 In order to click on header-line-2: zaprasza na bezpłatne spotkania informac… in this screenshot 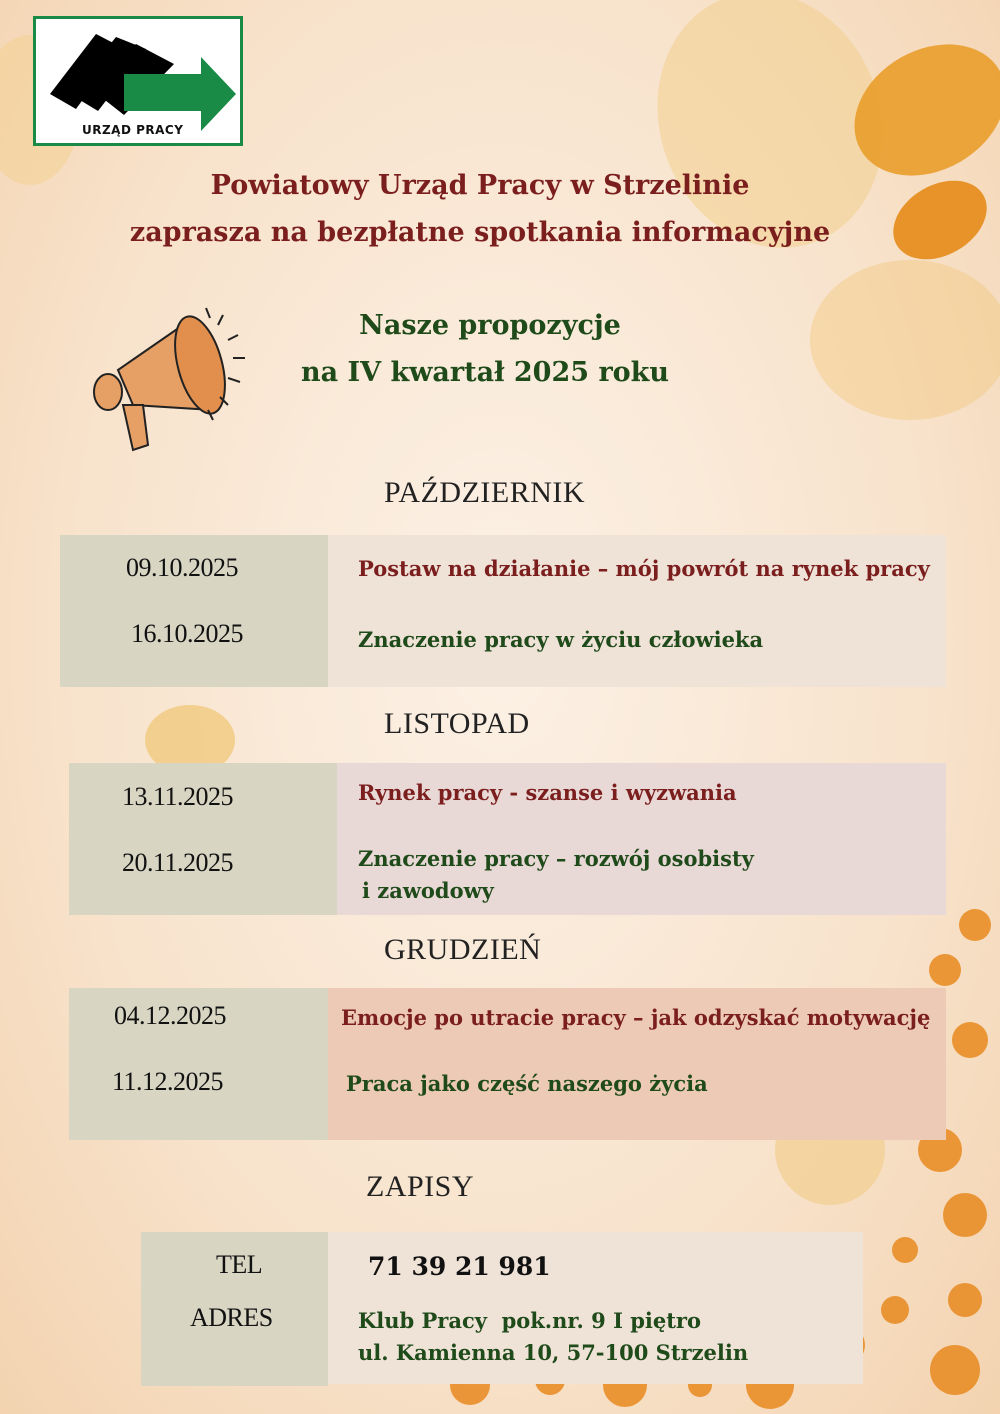, I will do `click(480, 232)`.